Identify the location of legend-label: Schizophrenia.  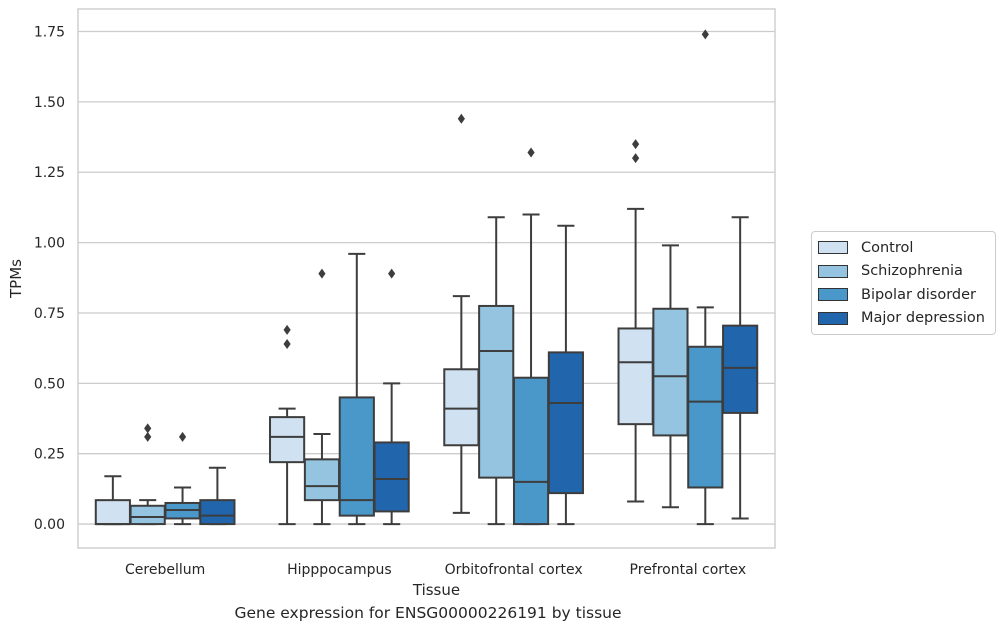
(912, 271).